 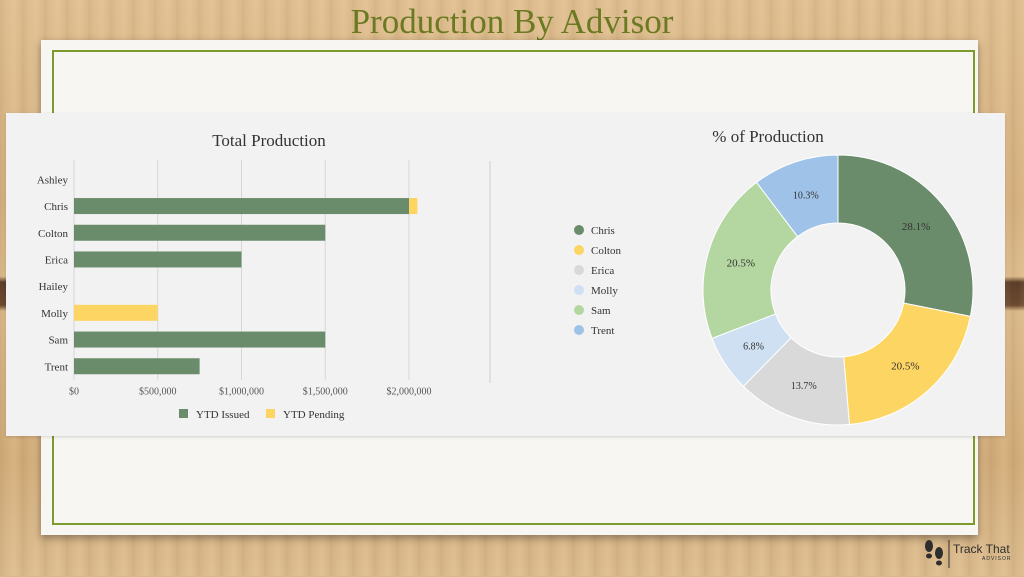 I want to click on bar-x-tick-label: $1,500,000, so click(x=325, y=392).